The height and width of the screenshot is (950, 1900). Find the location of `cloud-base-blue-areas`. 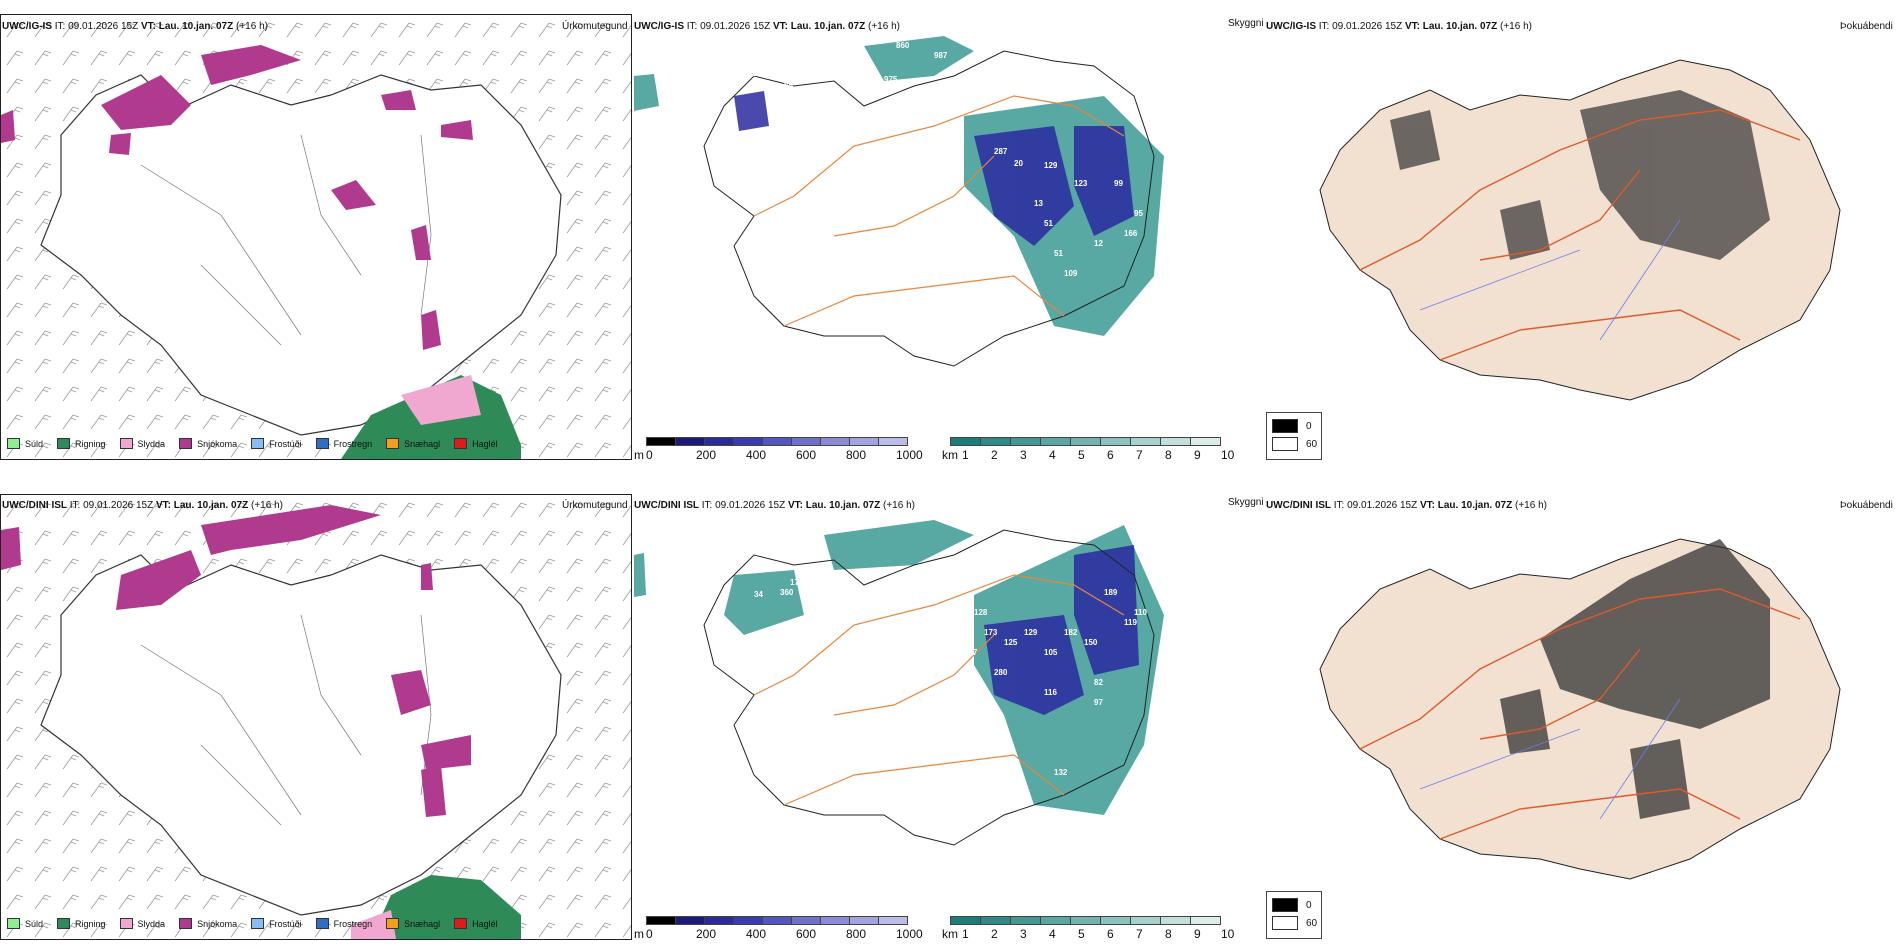

cloud-base-blue-areas is located at coordinates (1061, 630).